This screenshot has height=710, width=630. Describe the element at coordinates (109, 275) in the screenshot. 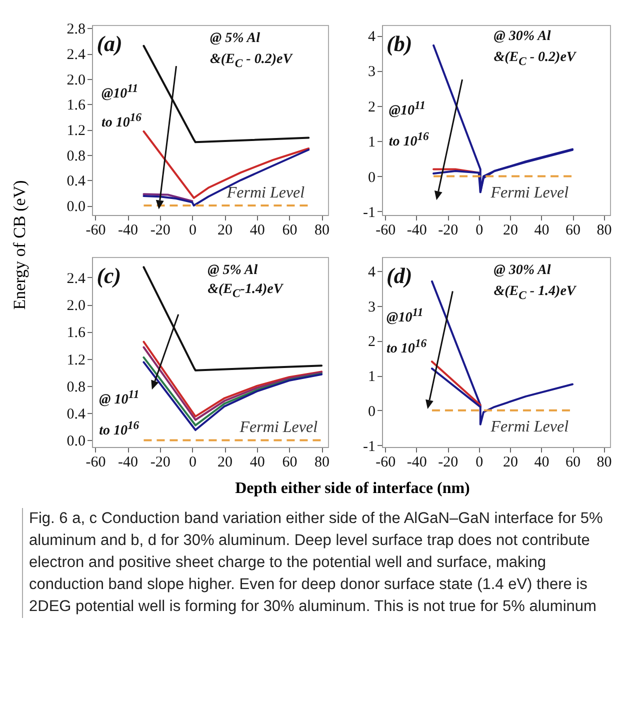

I see `annotation: (c)` at that location.